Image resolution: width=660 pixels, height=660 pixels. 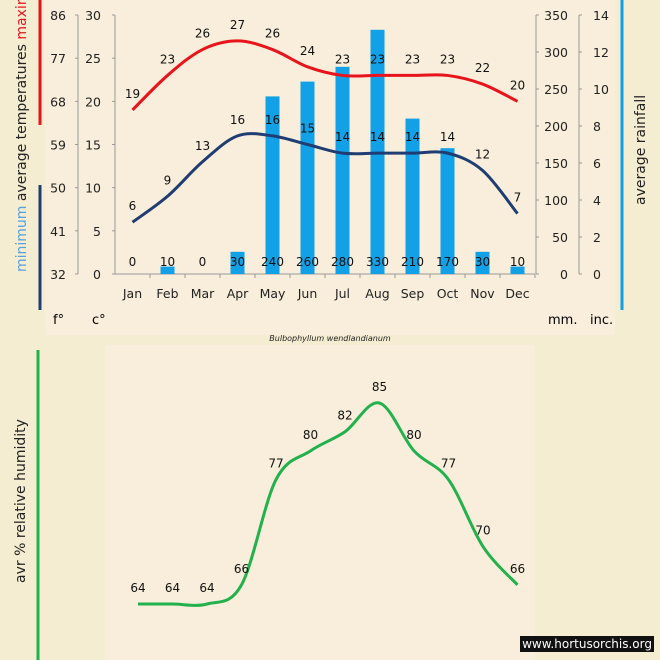 What do you see at coordinates (93, 188) in the screenshot?
I see `c-tick: 10` at bounding box center [93, 188].